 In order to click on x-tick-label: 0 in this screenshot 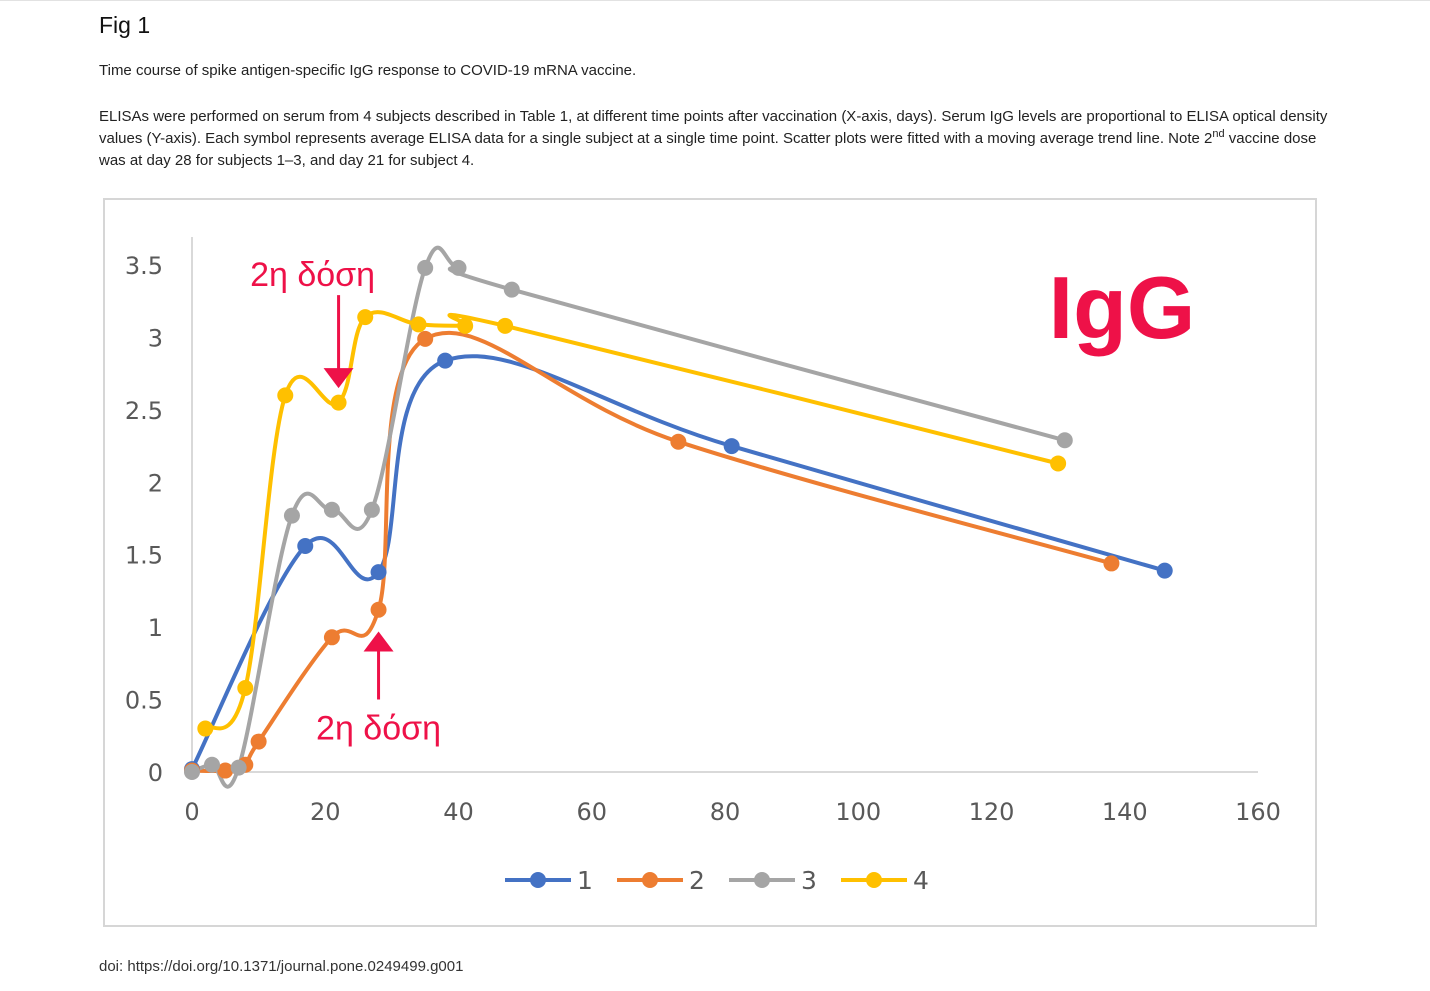, I will do `click(191, 812)`.